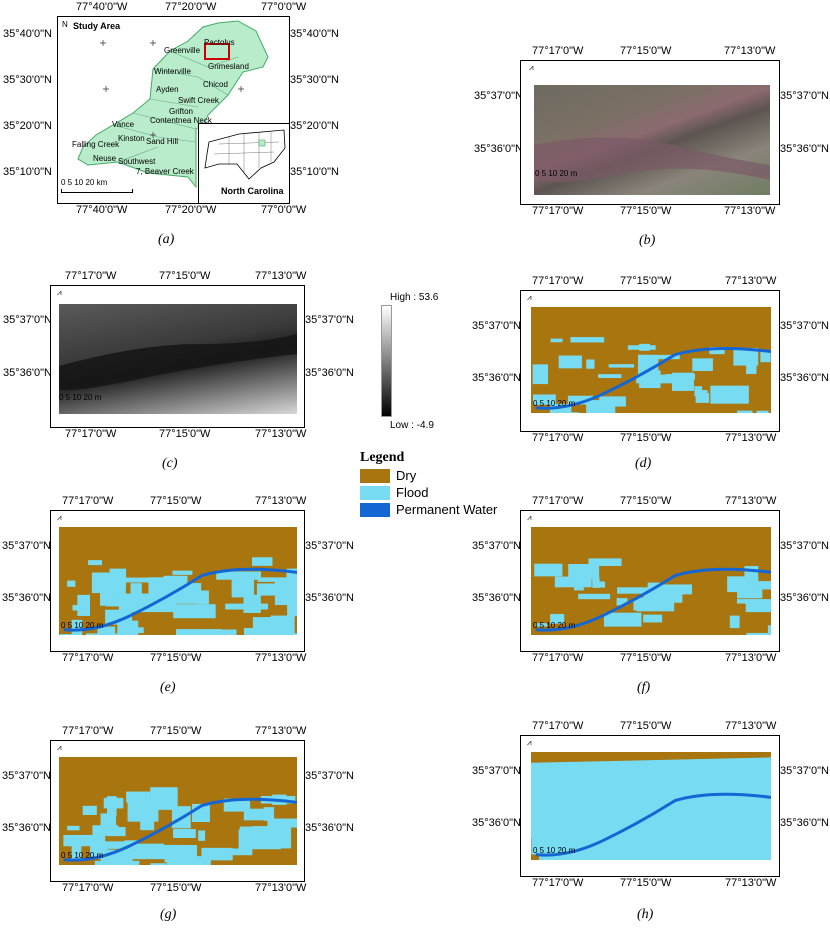  Describe the element at coordinates (191, 210) in the screenshot. I see `bottom-tick: 77°20'0"W` at that location.